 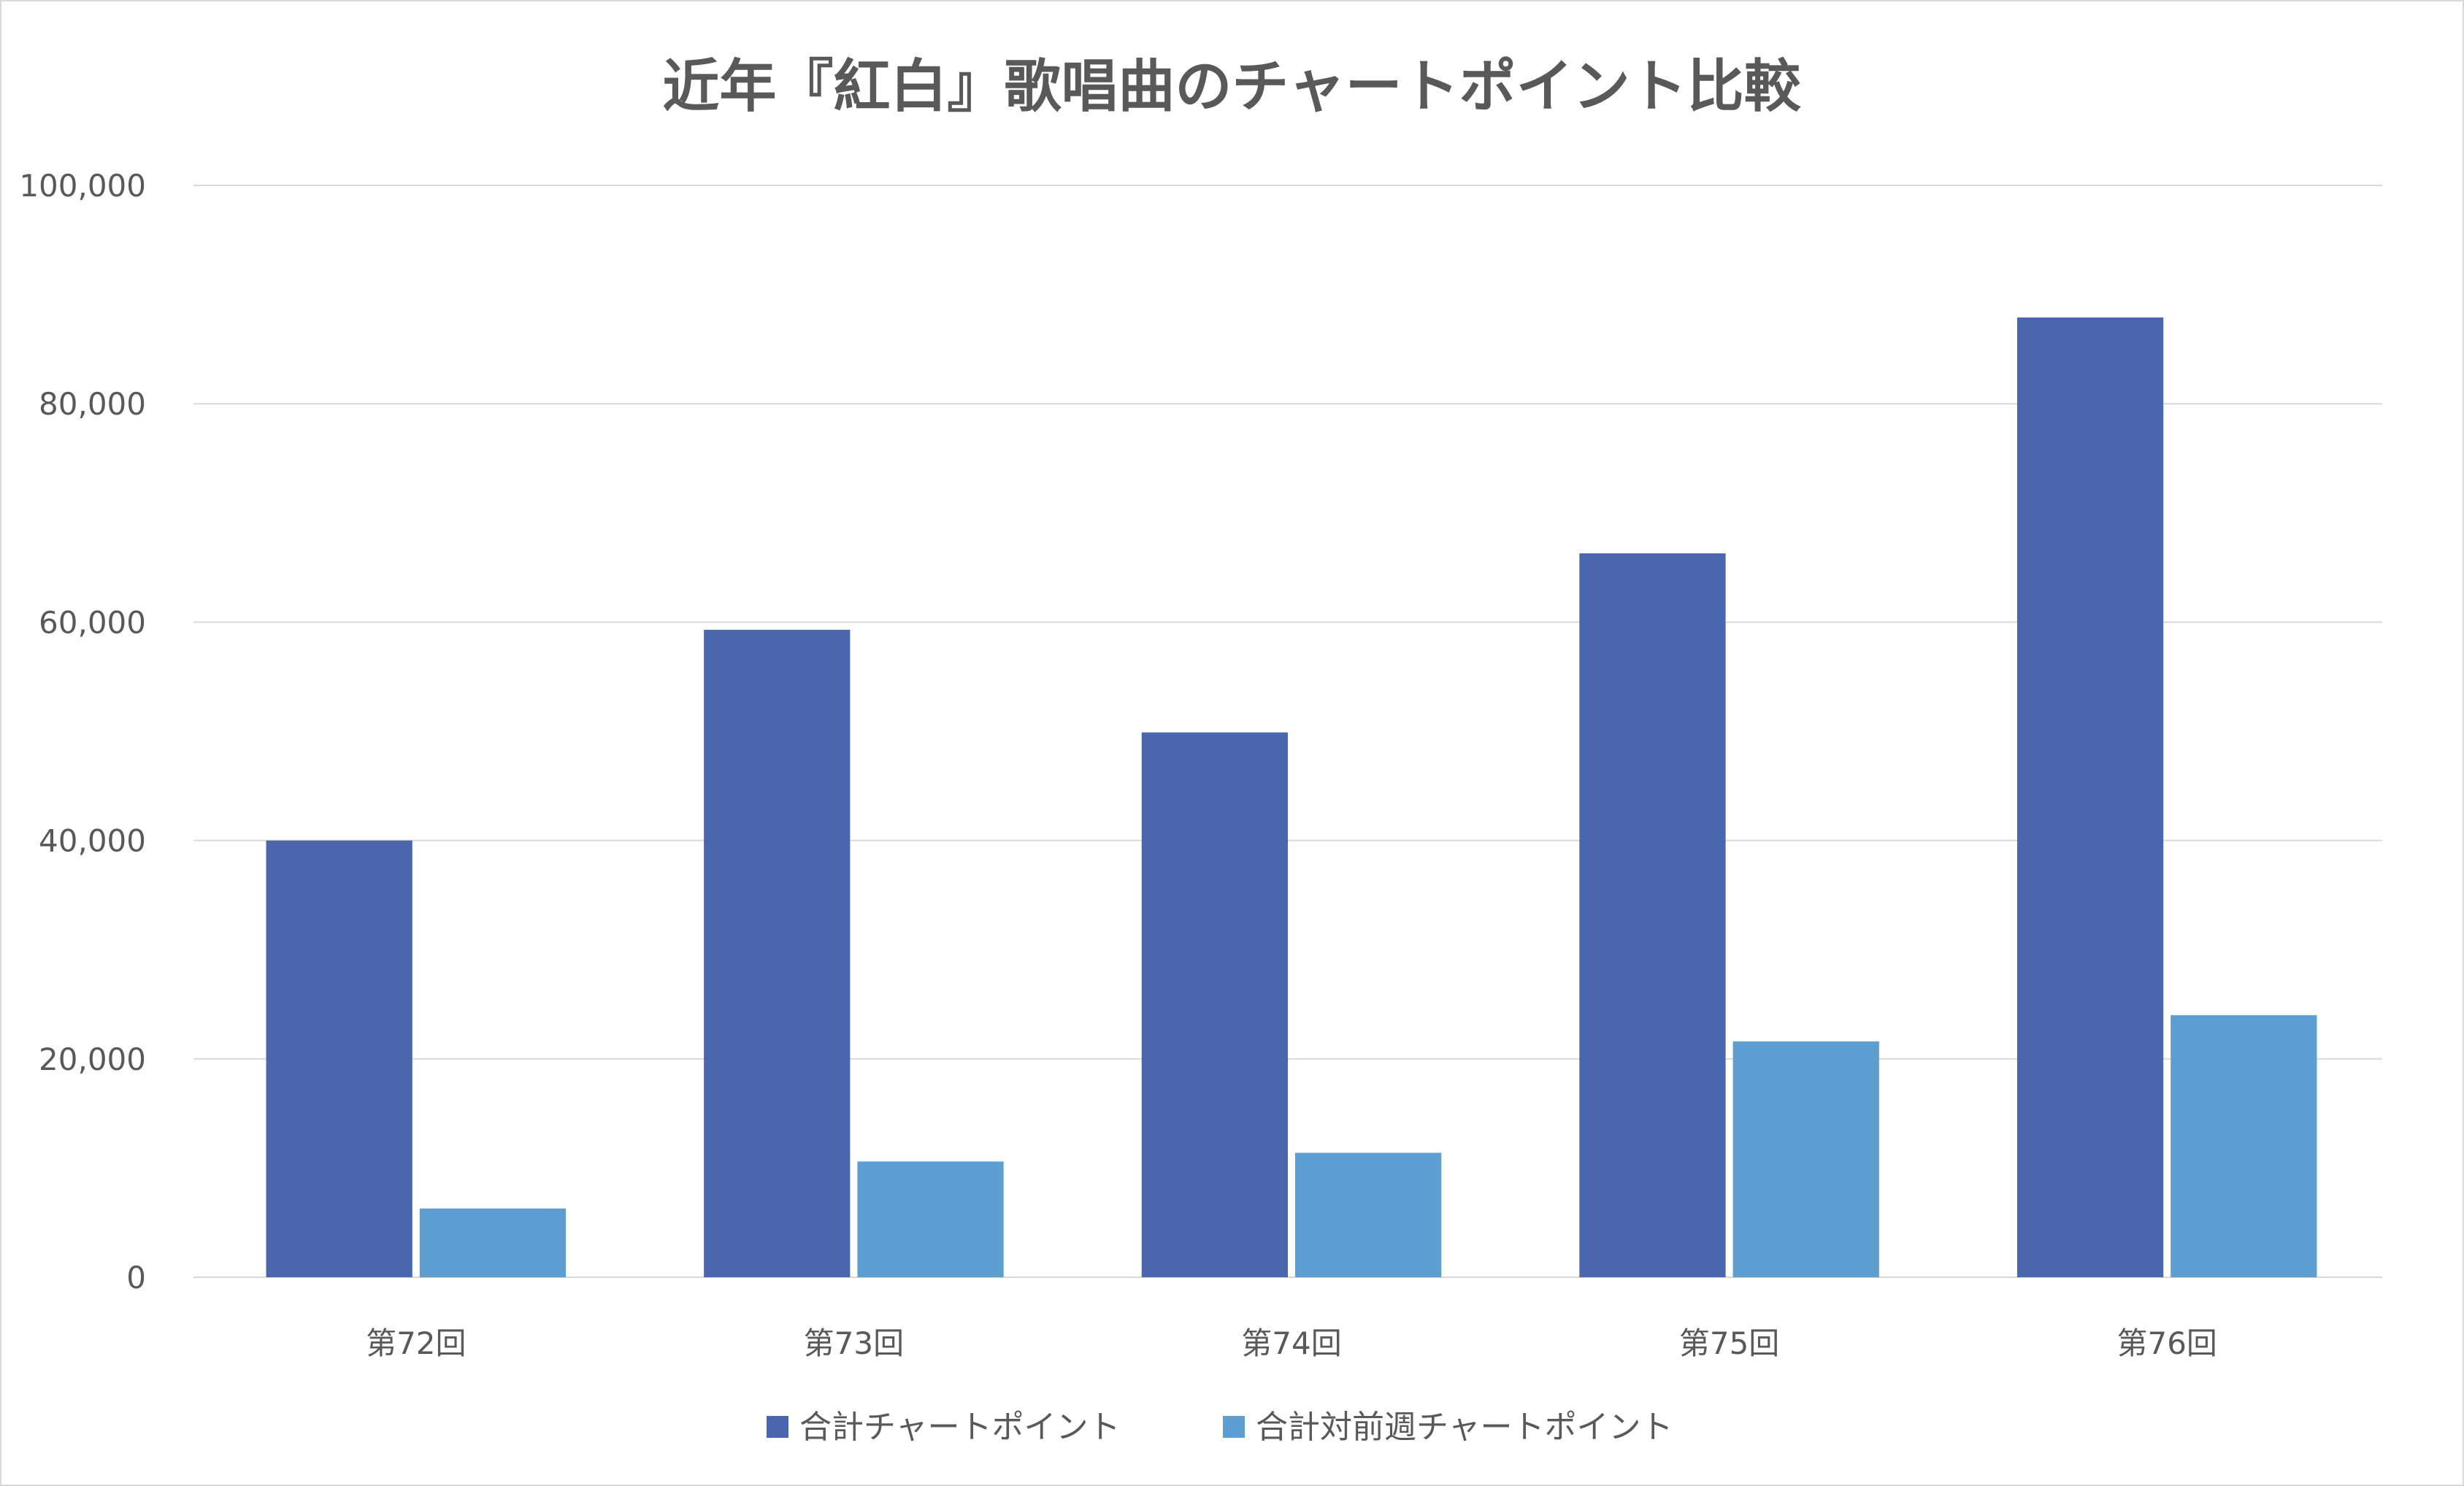 I want to click on chart-title: 近年『紅白』歌唱曲のチャートポイント比較, so click(x=1231, y=87).